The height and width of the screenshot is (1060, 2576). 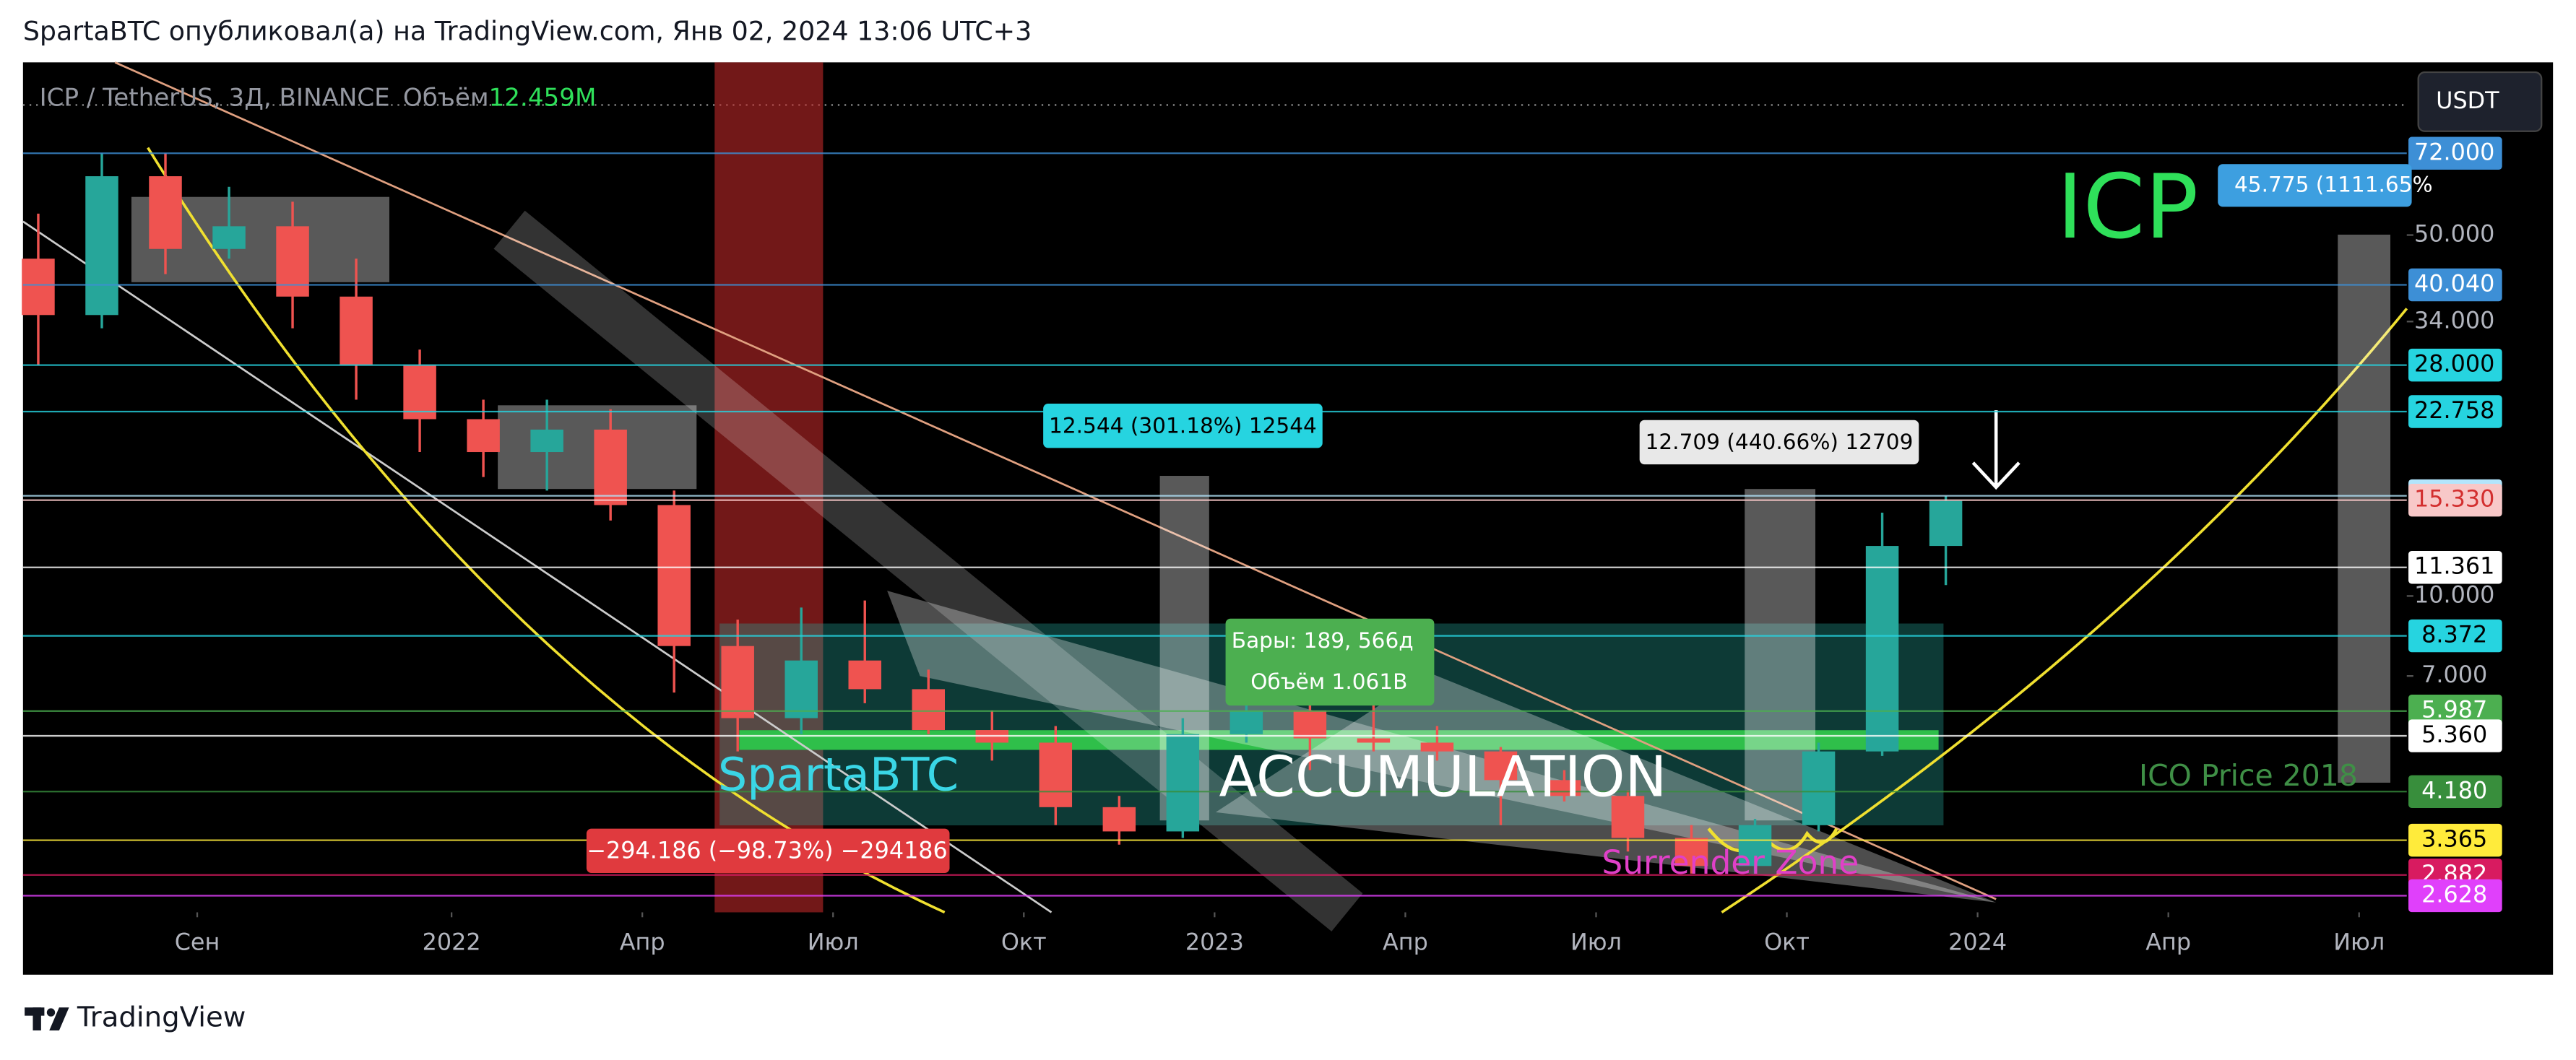 What do you see at coordinates (446, 97) in the screenshot?
I see `volume-label: Объём` at bounding box center [446, 97].